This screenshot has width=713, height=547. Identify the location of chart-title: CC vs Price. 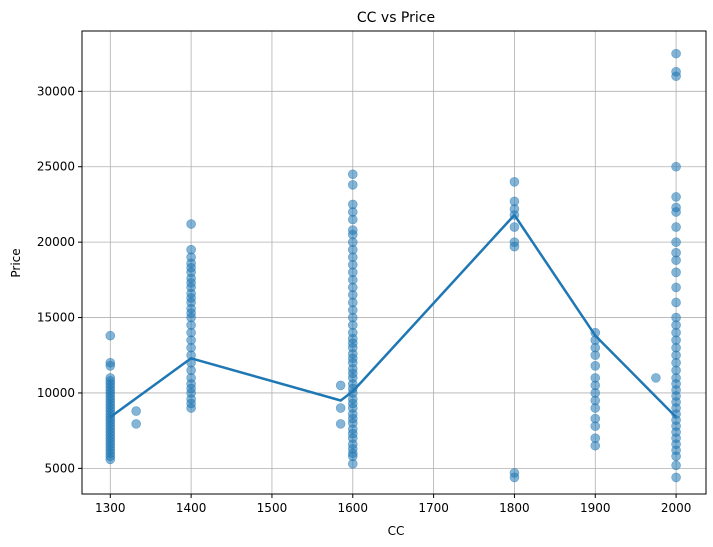
(396, 18).